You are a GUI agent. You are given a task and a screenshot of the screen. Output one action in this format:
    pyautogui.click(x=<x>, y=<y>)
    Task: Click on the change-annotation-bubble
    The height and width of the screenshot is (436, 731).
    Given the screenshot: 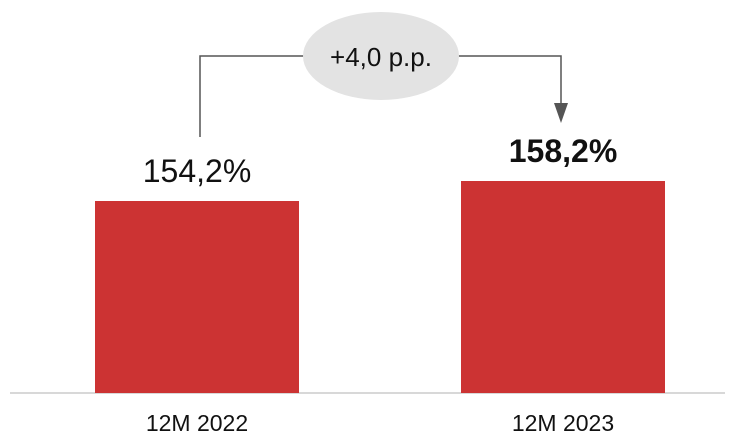 What is the action you would take?
    pyautogui.click(x=381, y=56)
    